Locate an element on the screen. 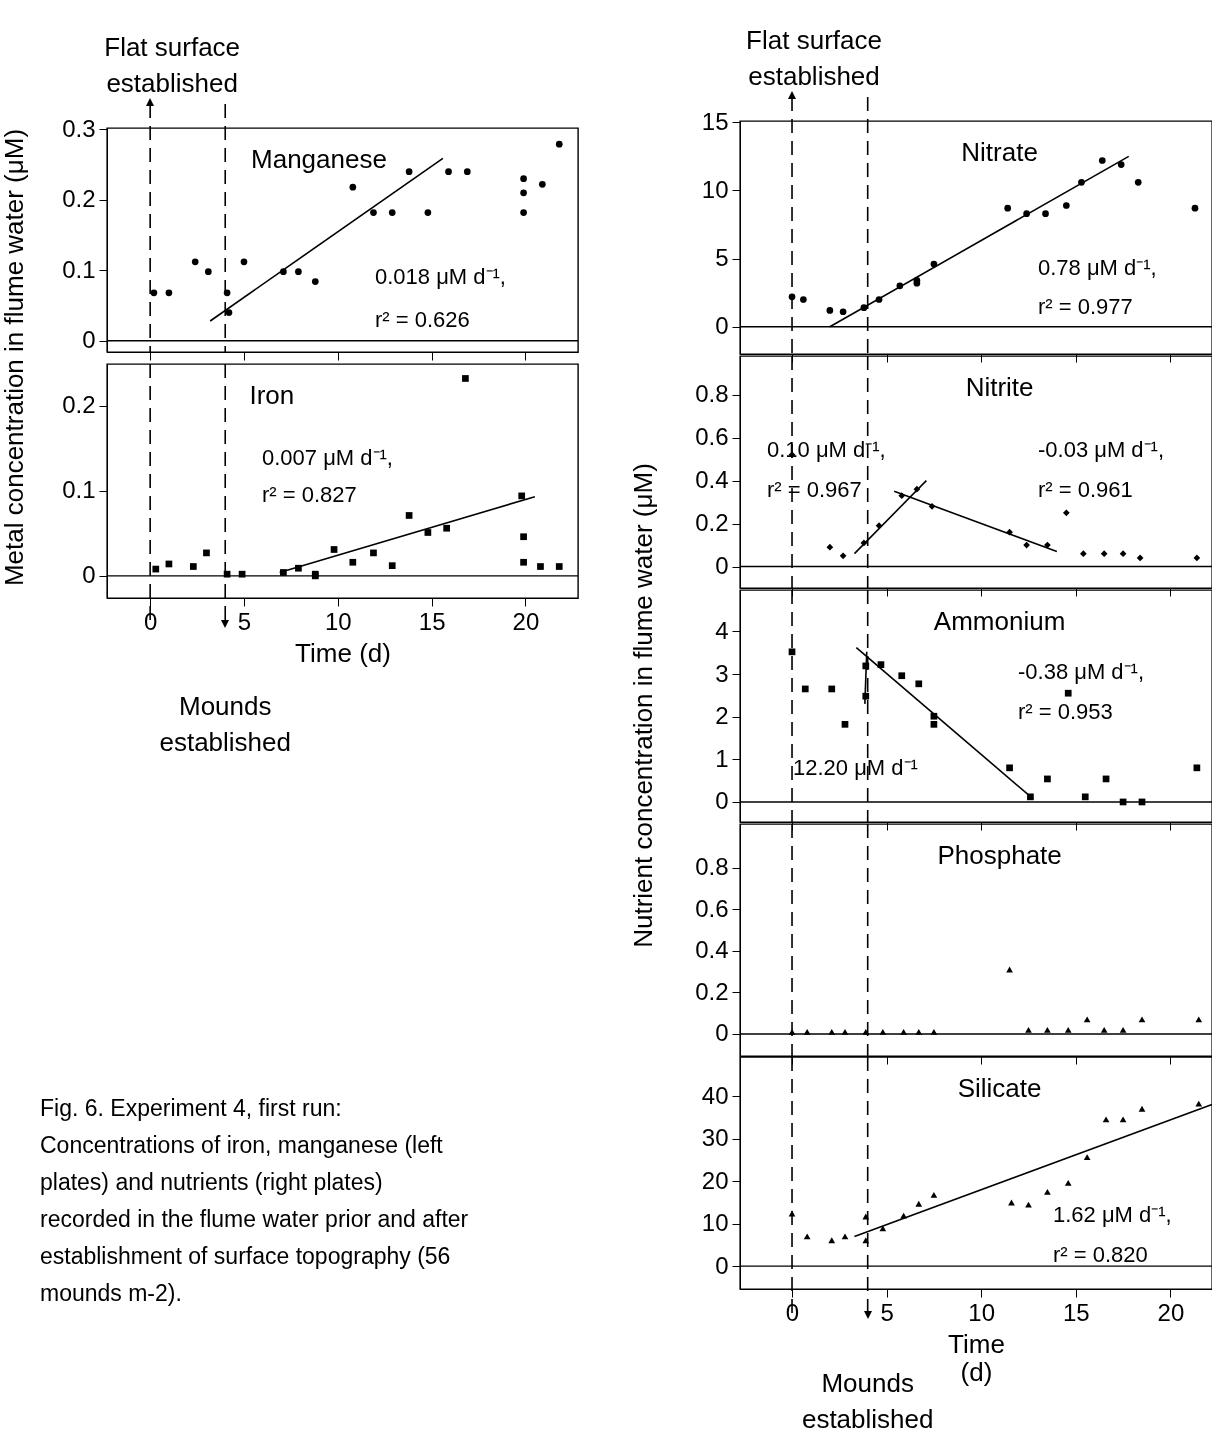  annotation: r² = 0.827 is located at coordinates (309, 494).